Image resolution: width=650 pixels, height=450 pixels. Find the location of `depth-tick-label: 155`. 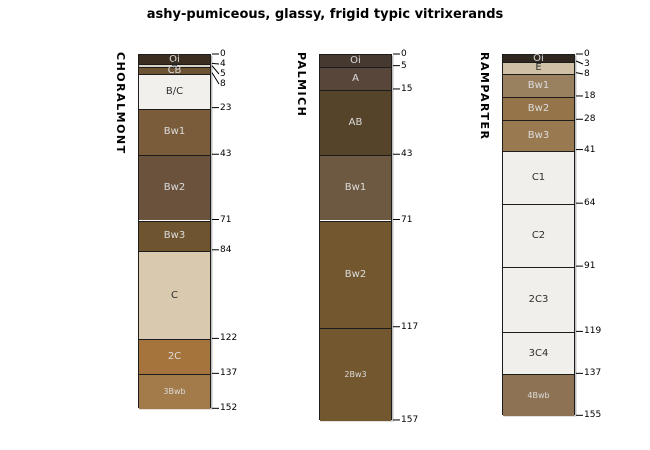

depth-tick-label: 155 is located at coordinates (593, 415).